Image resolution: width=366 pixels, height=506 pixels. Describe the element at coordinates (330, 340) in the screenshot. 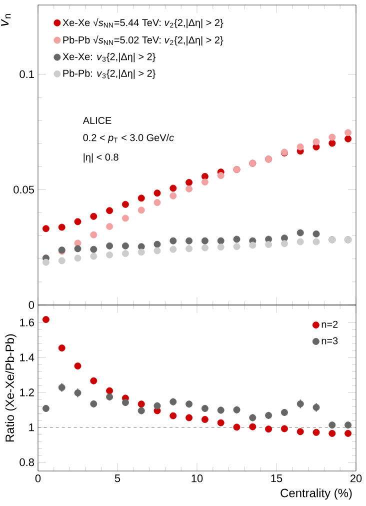

I see `legend-label: n=3` at that location.